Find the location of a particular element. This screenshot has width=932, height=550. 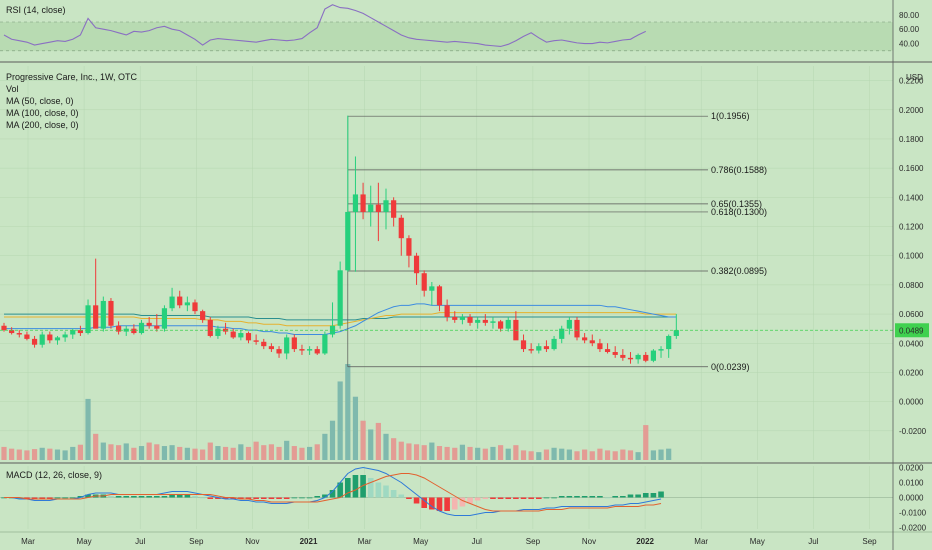

price-tick-label: 0.1800 is located at coordinates (911, 139).